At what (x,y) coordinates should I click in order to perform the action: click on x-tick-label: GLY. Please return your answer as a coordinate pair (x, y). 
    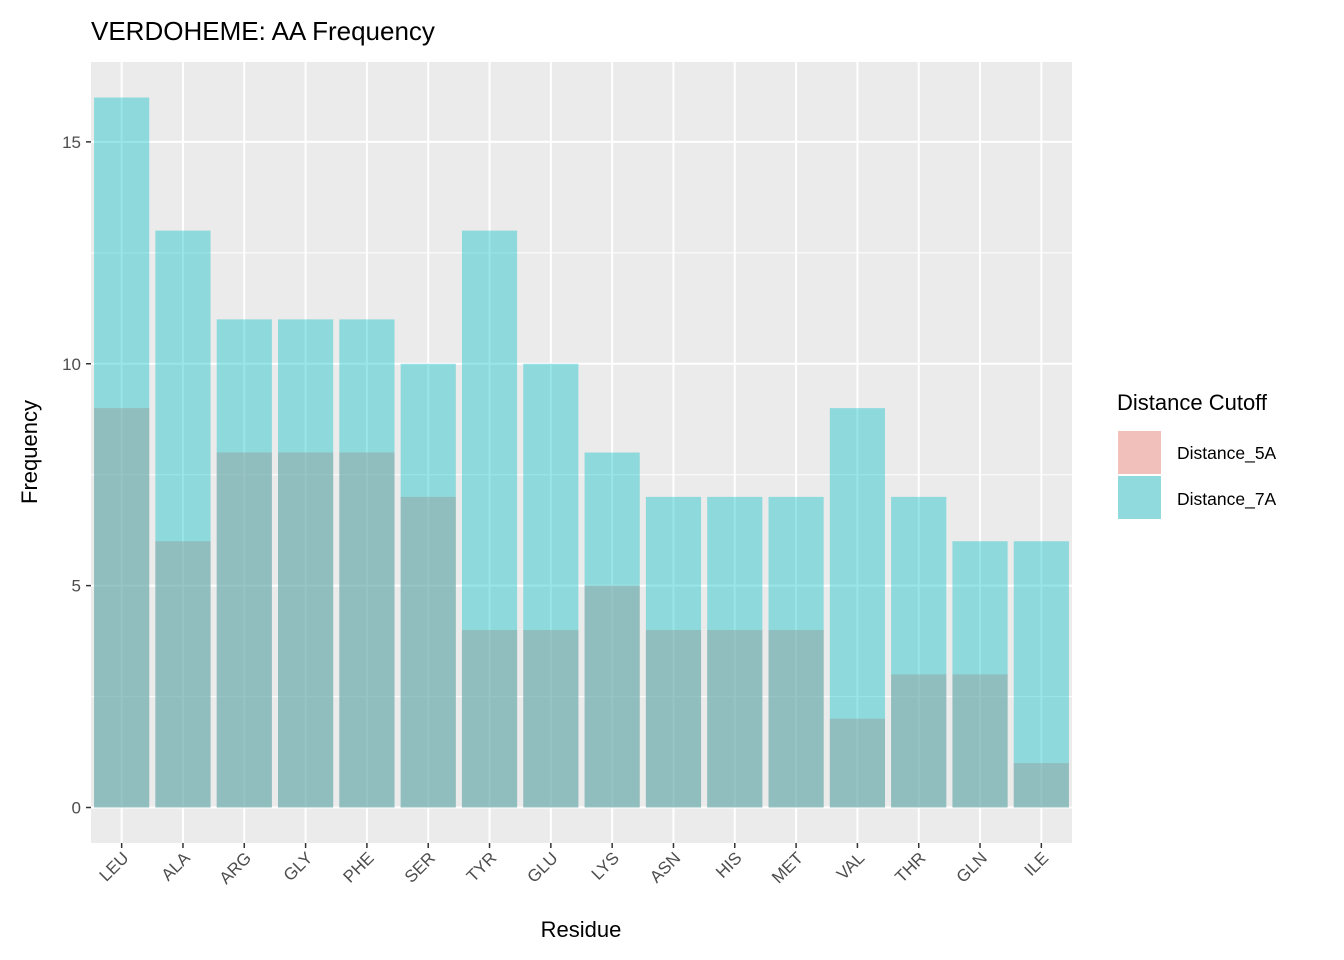
    Looking at the image, I should click on (298, 866).